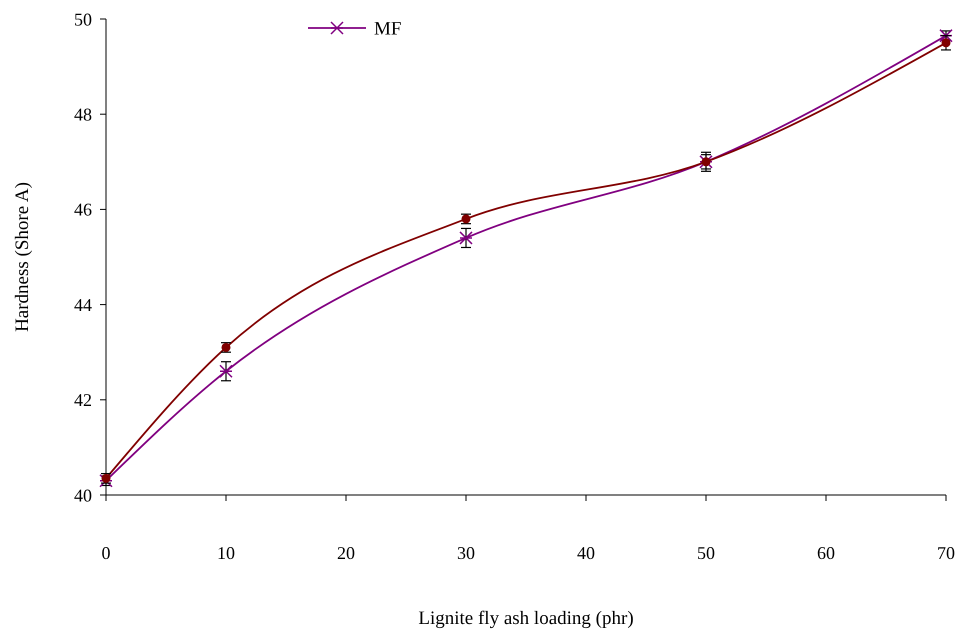 The width and height of the screenshot is (961, 635). What do you see at coordinates (586, 553) in the screenshot?
I see `x-tick-label: 40` at bounding box center [586, 553].